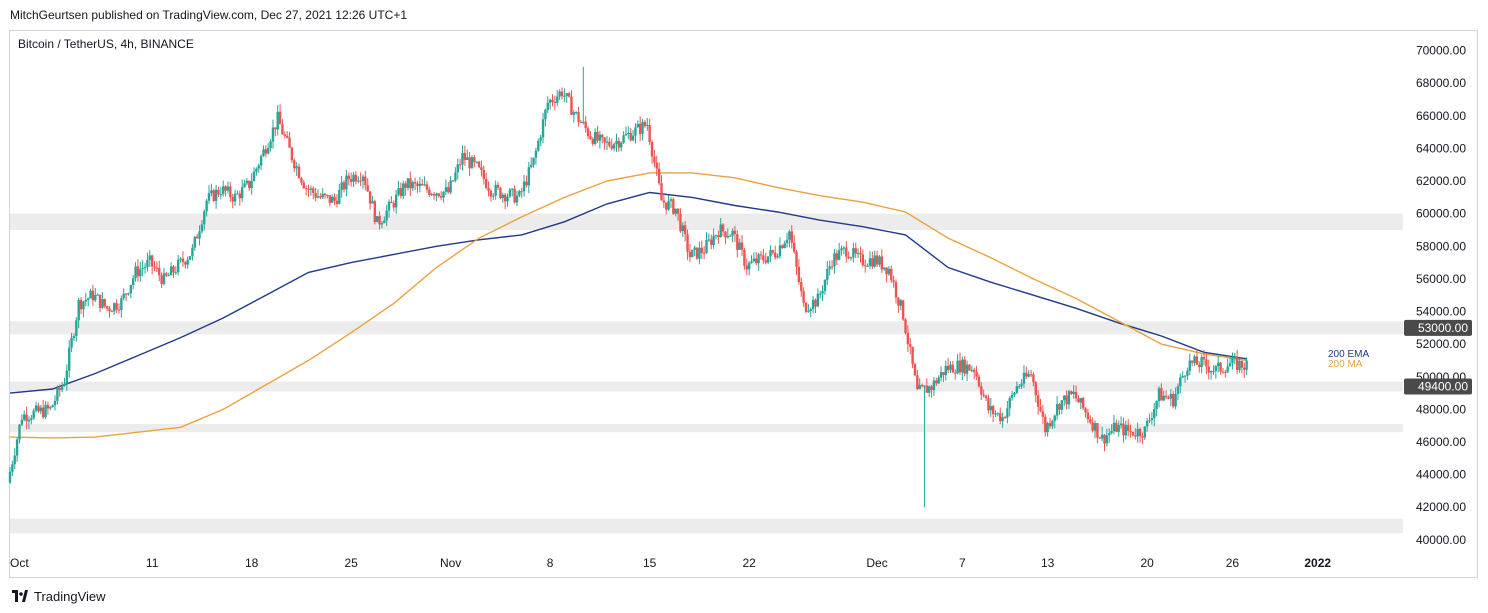  What do you see at coordinates (1441, 442) in the screenshot?
I see `y-tick-label: 46000.00` at bounding box center [1441, 442].